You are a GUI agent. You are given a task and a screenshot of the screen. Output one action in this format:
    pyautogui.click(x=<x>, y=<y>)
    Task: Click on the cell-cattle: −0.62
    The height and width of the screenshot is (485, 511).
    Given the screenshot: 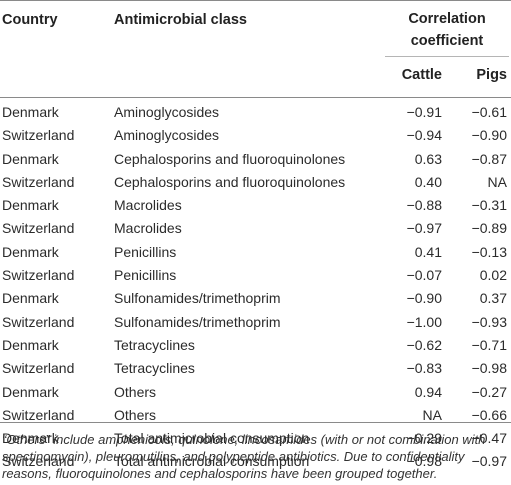 What is the action you would take?
    pyautogui.click(x=424, y=344)
    